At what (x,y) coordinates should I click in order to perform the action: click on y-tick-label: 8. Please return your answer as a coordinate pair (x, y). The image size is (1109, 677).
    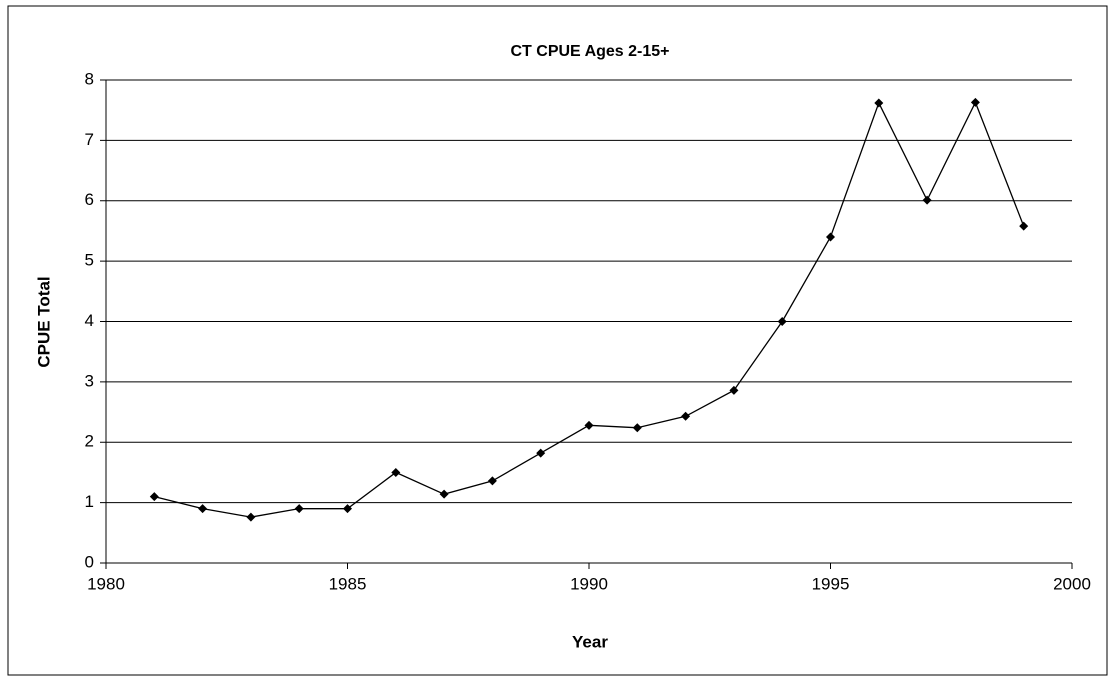
    Looking at the image, I should click on (89, 78).